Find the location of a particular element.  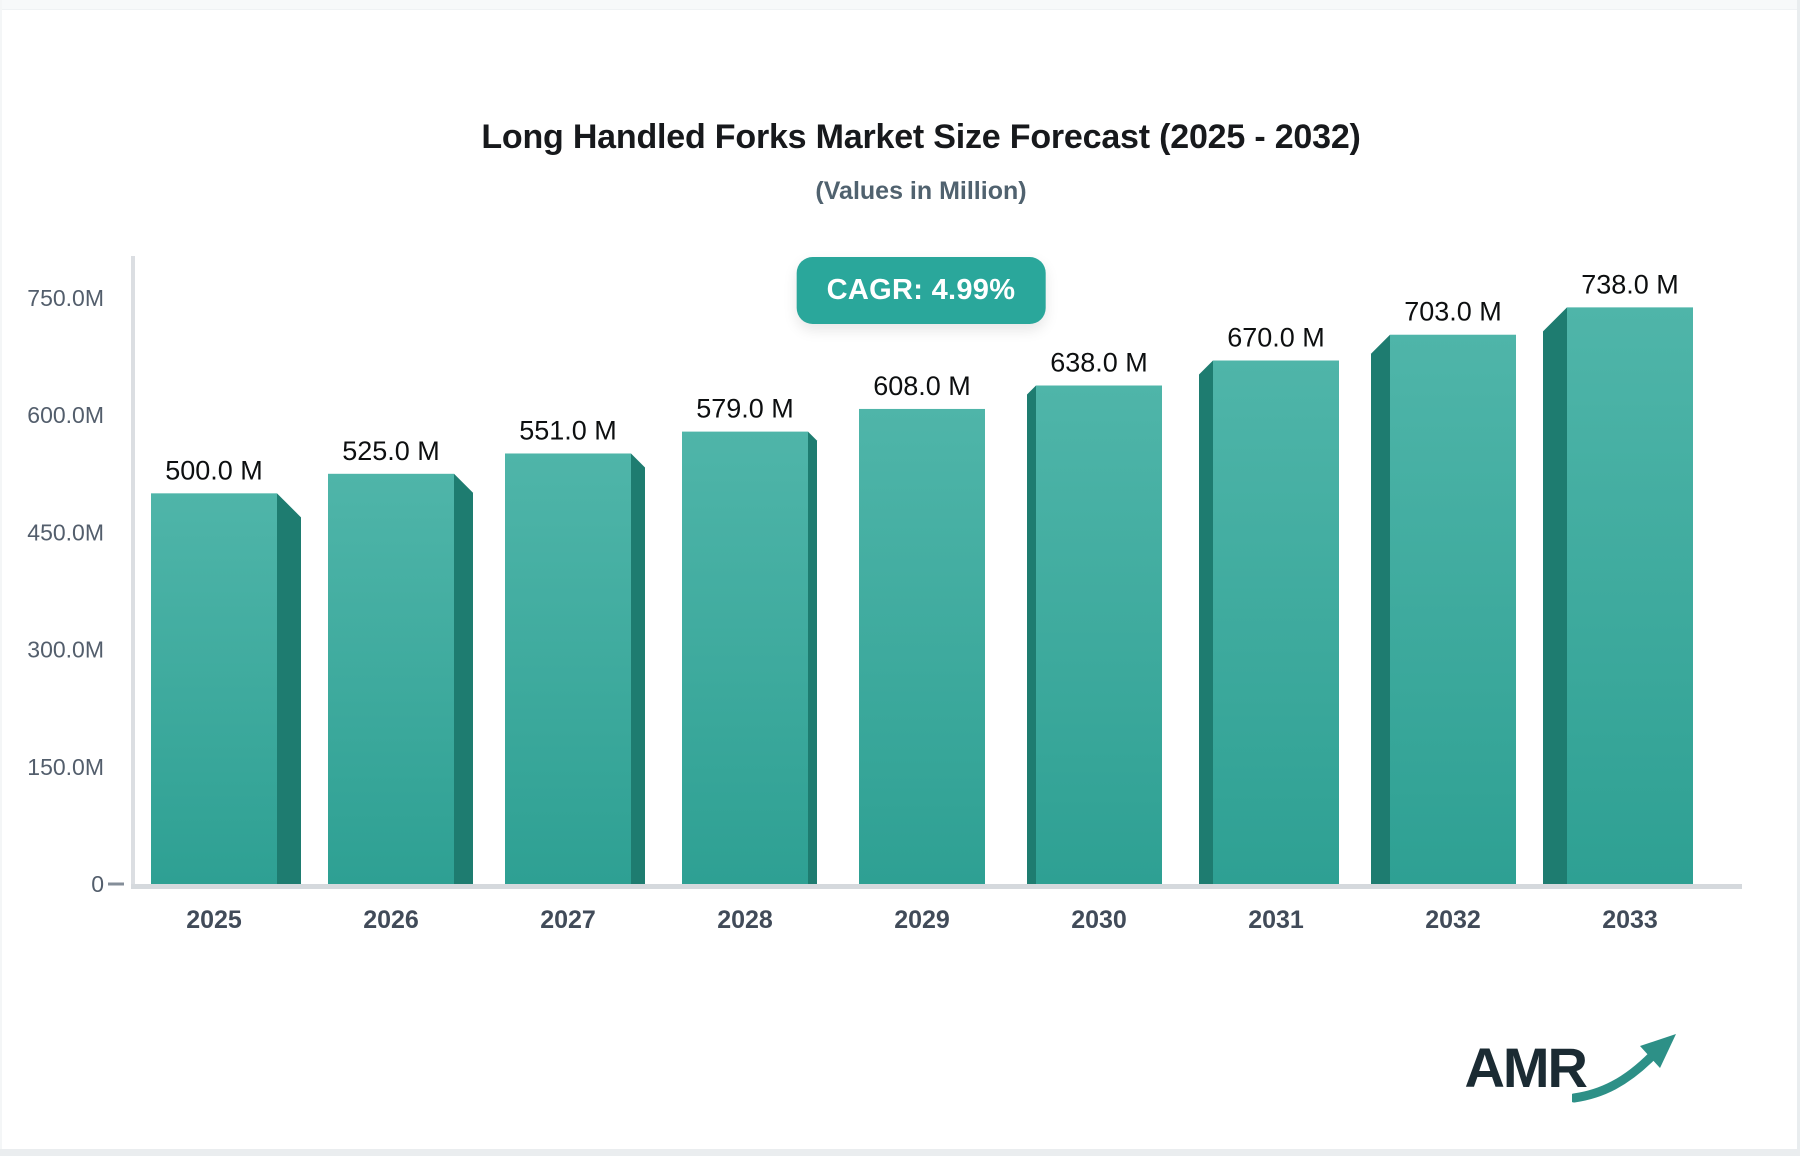

x-tick-label: 2026 is located at coordinates (391, 920).